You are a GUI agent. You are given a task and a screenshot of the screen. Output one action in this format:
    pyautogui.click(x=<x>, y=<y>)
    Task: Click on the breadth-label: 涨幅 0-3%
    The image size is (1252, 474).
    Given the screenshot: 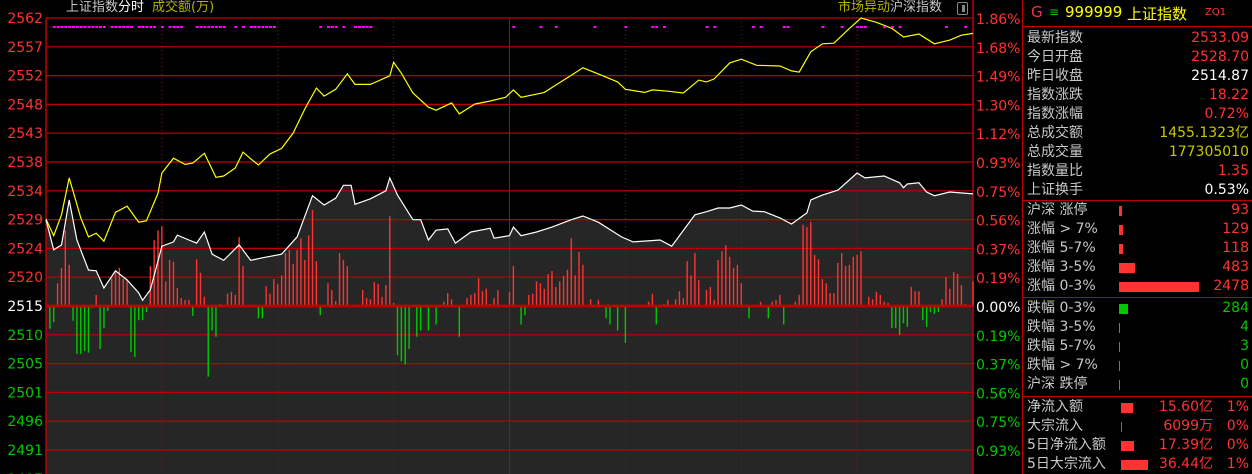 What is the action you would take?
    pyautogui.click(x=1061, y=286)
    